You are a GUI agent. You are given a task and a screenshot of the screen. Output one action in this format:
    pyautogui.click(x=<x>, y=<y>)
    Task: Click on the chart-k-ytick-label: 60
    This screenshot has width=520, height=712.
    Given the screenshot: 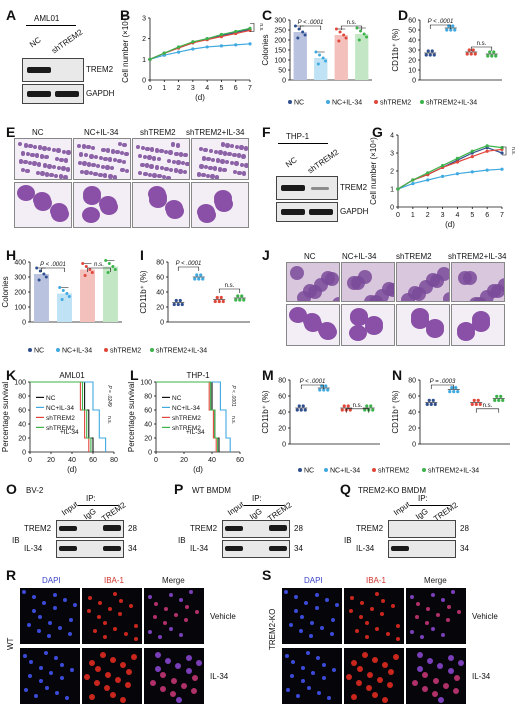 What is the action you would take?
    pyautogui.click(x=22, y=411)
    